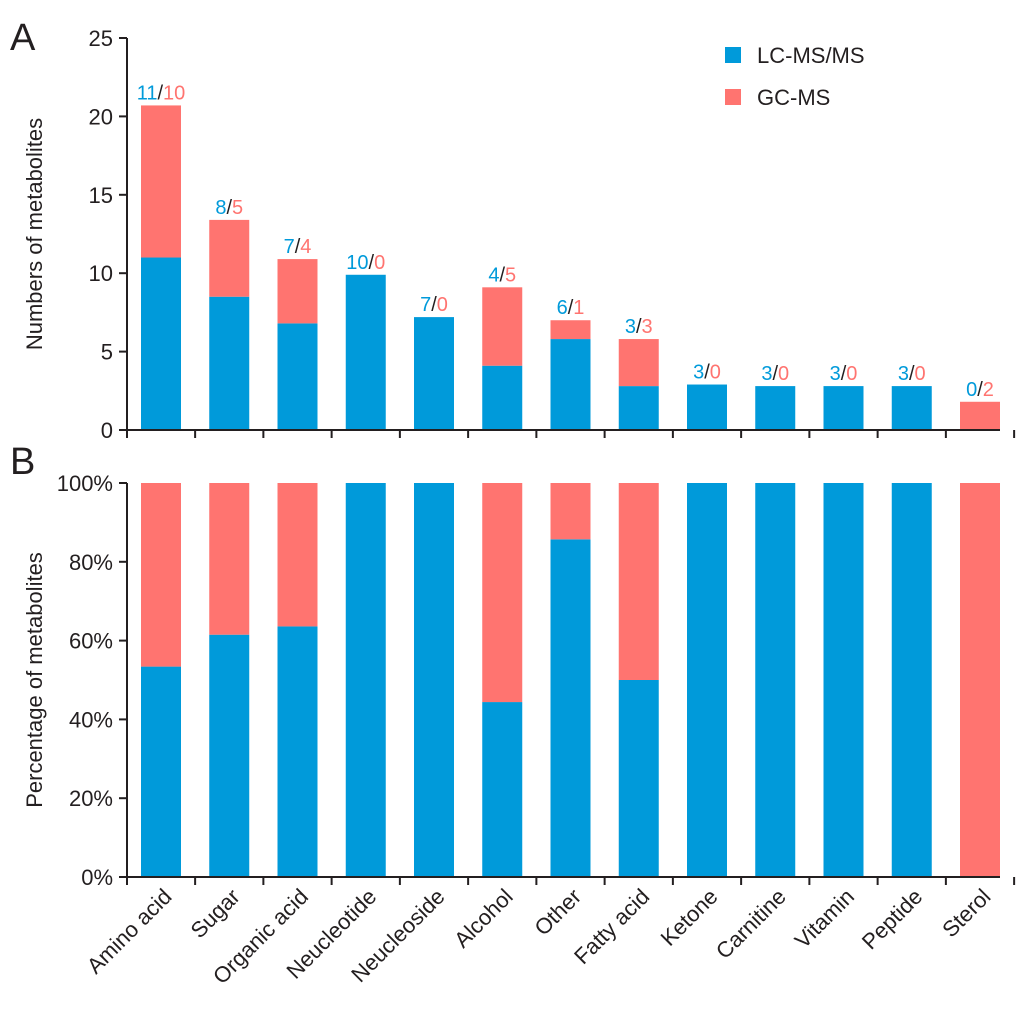 The image size is (1022, 1029). I want to click on panel-a-data-label-7: 3/3, so click(639, 327).